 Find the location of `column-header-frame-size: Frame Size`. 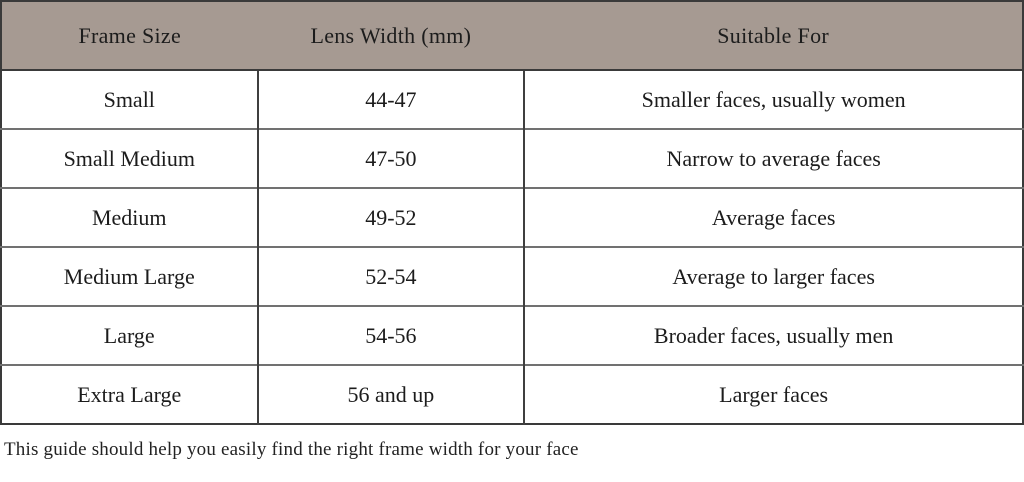

column-header-frame-size: Frame Size is located at coordinates (129, 36).